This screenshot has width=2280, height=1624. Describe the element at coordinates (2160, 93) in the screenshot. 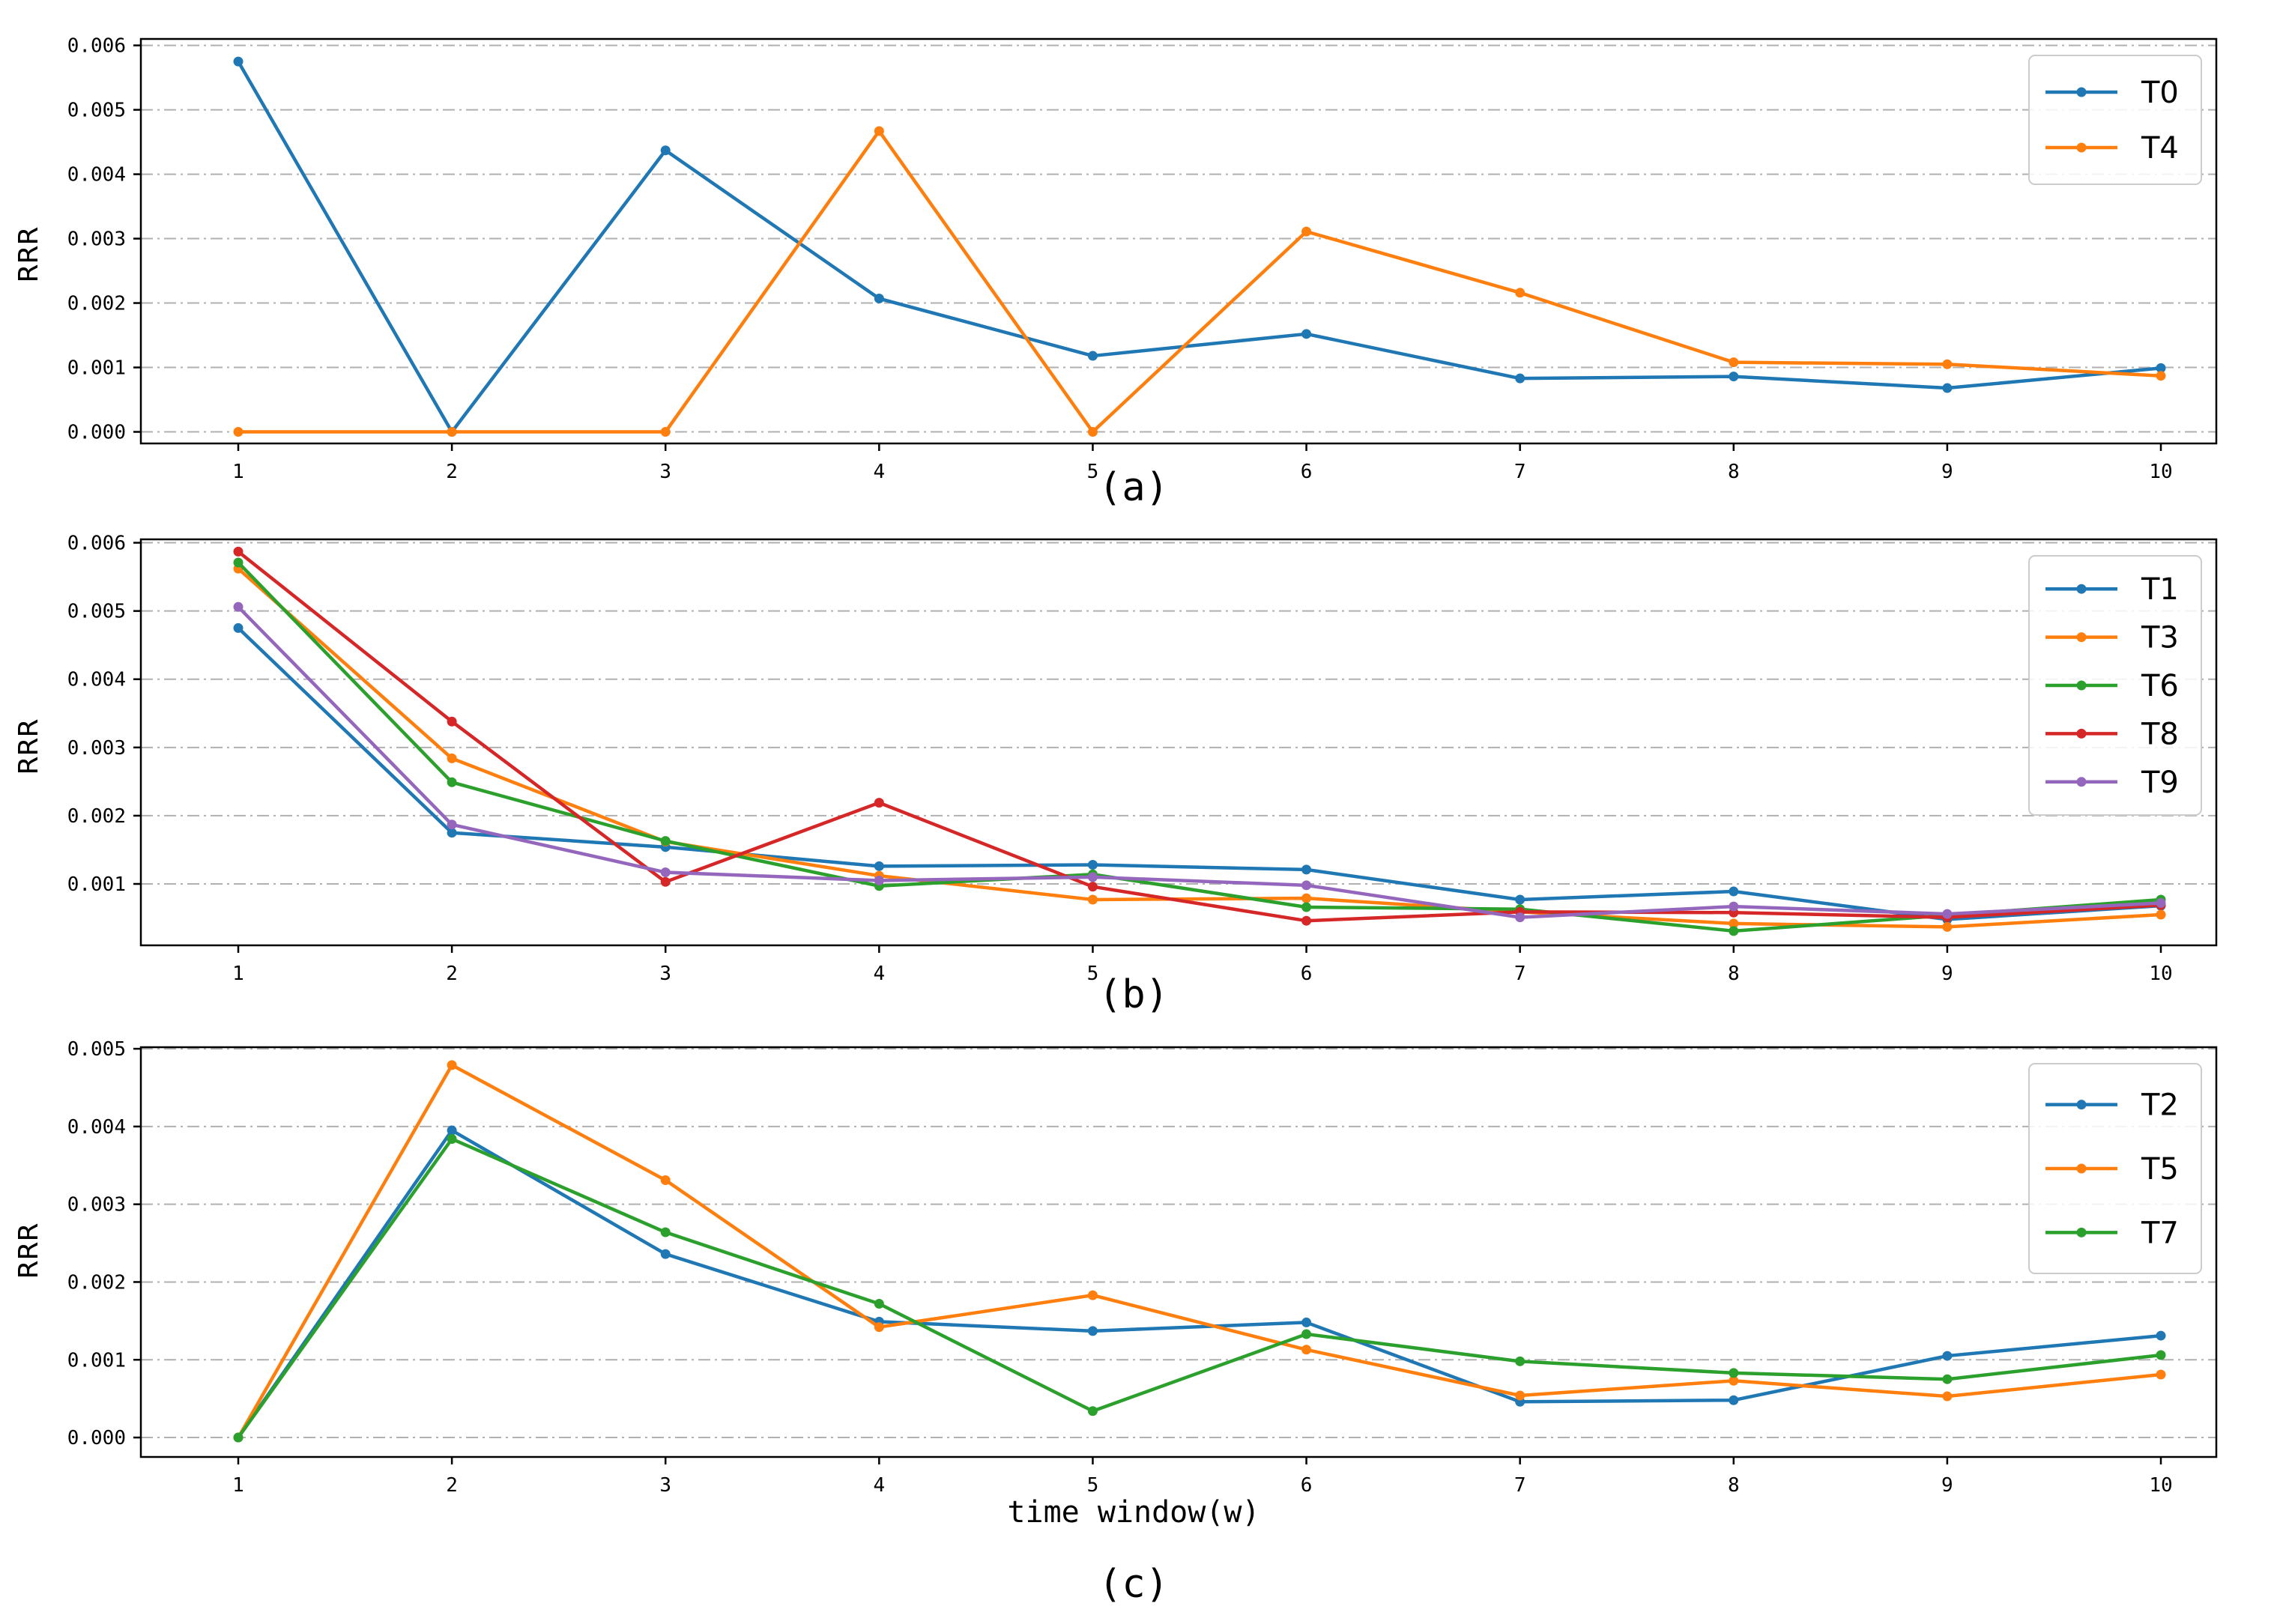

I see `legend-label-T0: T0` at that location.